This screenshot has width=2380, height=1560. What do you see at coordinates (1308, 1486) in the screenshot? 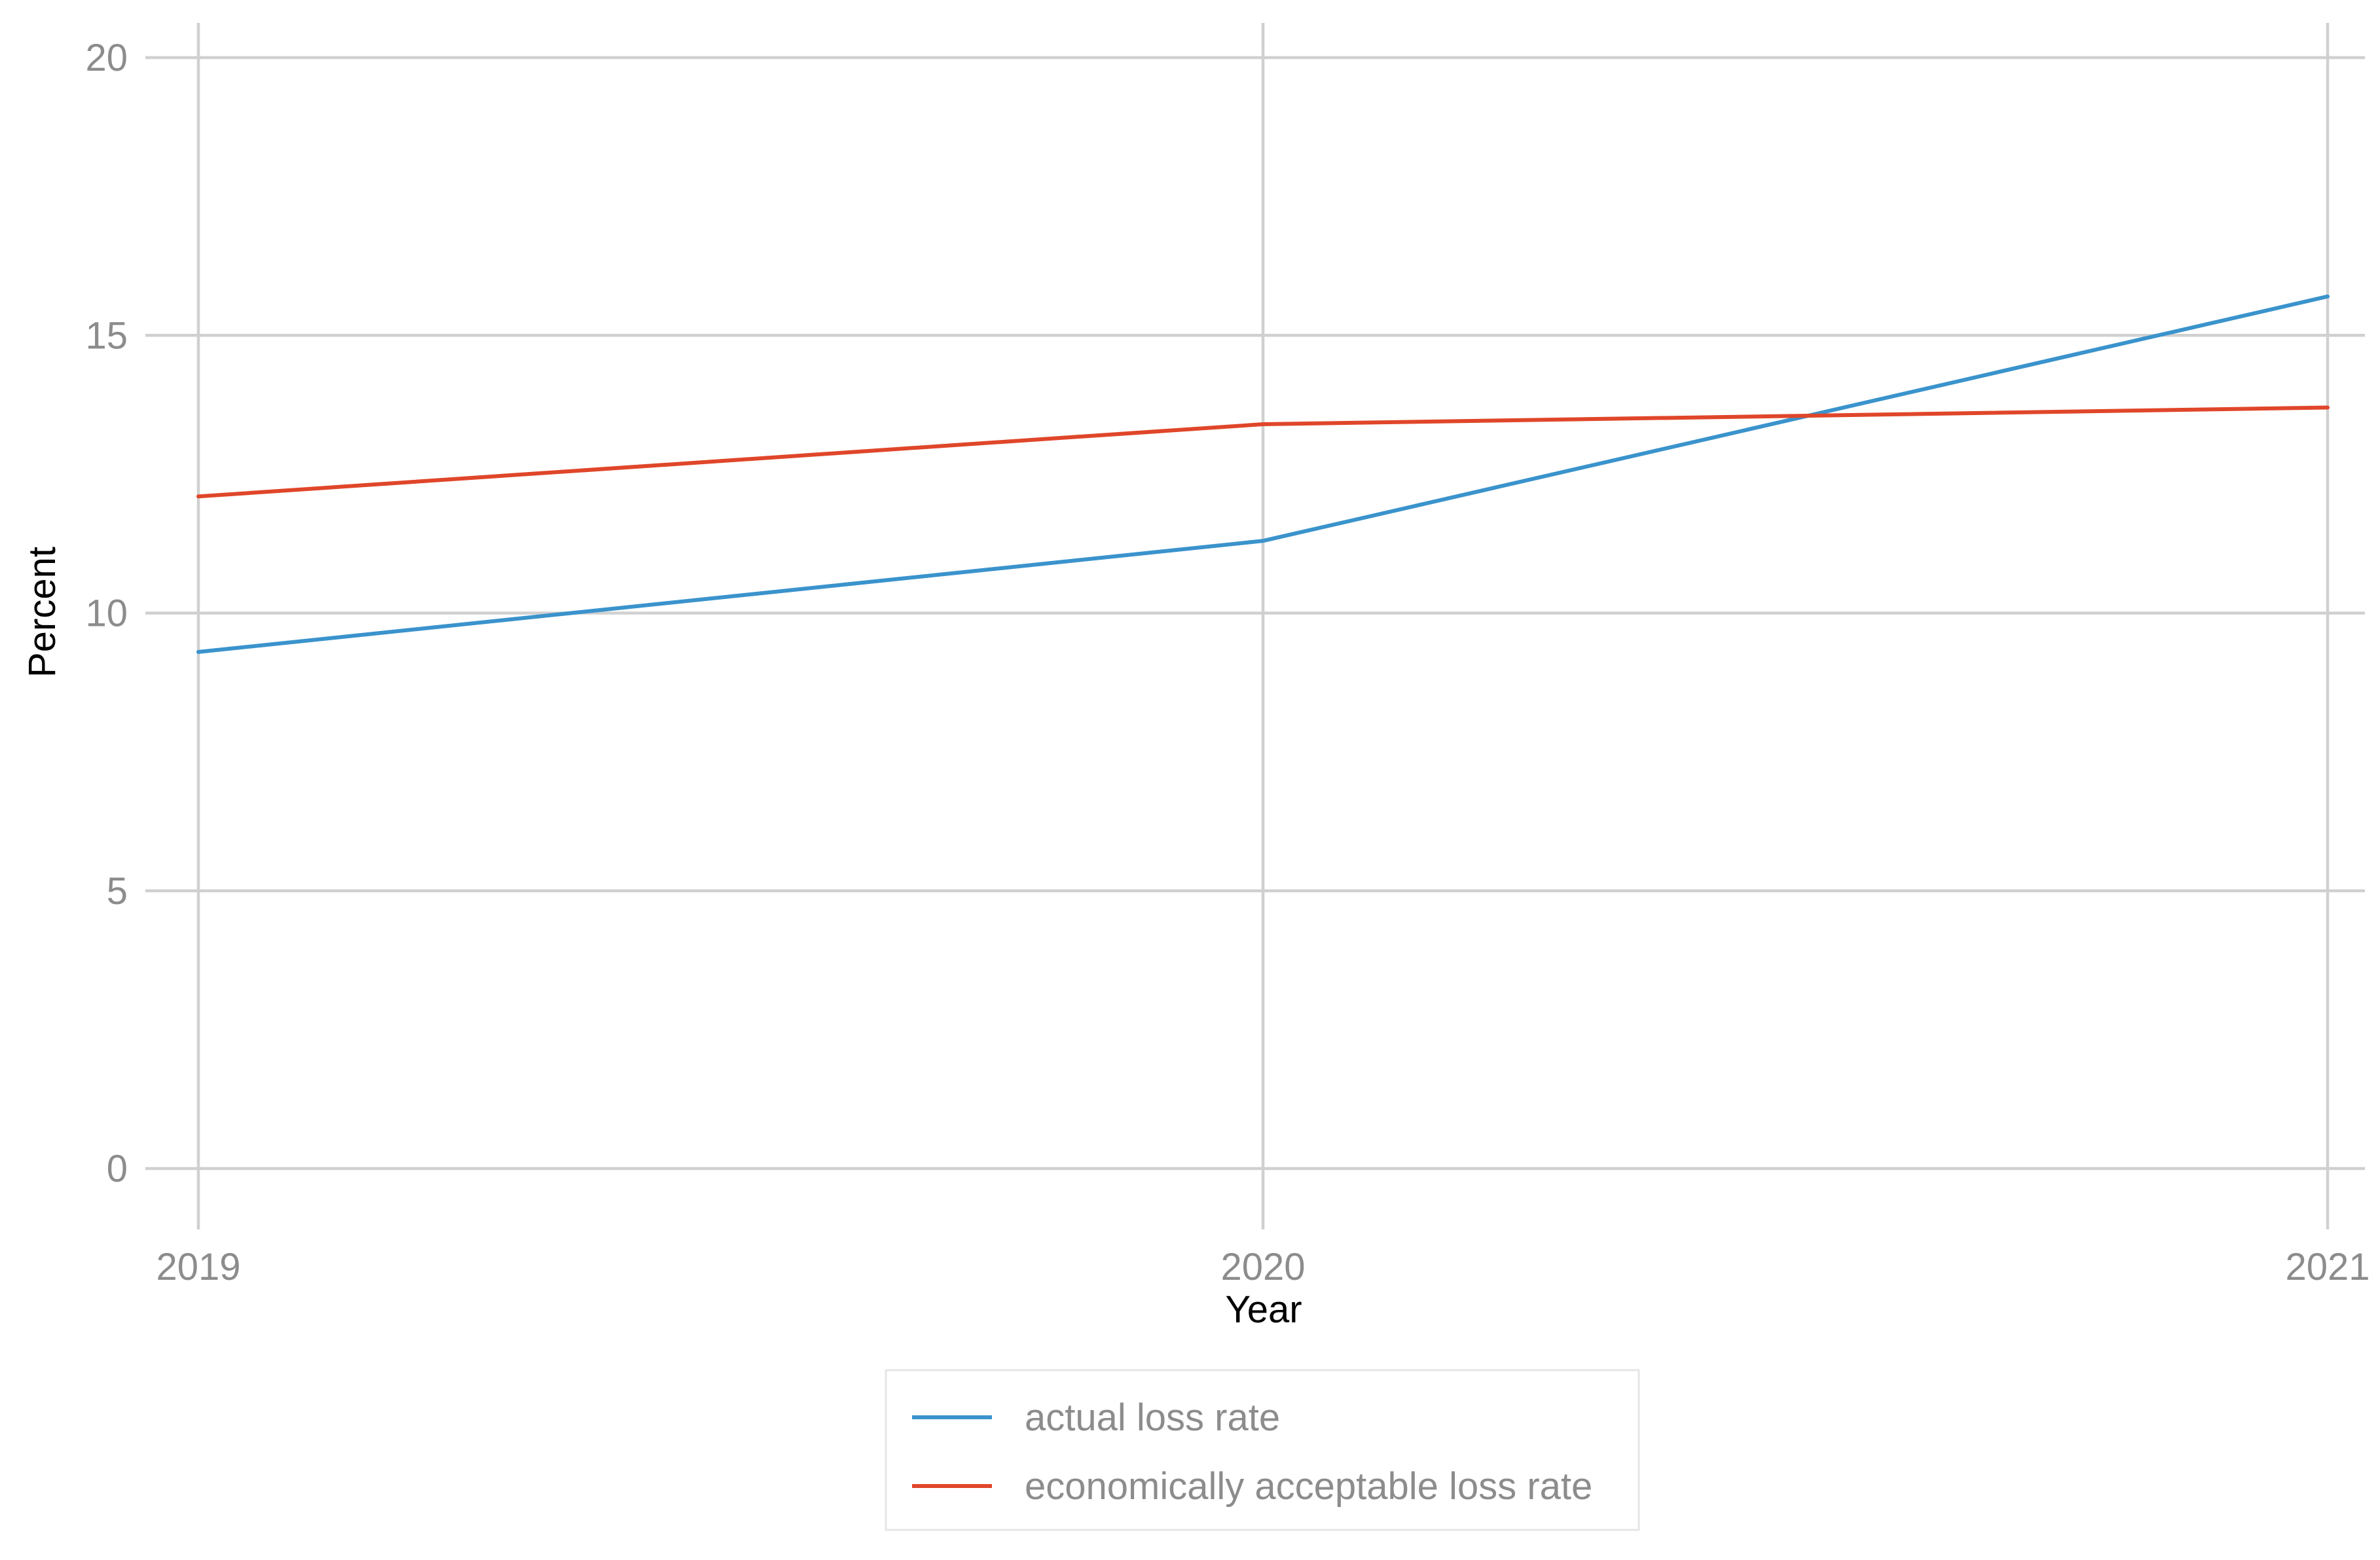
I see `legend-label-2: economically acceptable loss rate` at bounding box center [1308, 1486].